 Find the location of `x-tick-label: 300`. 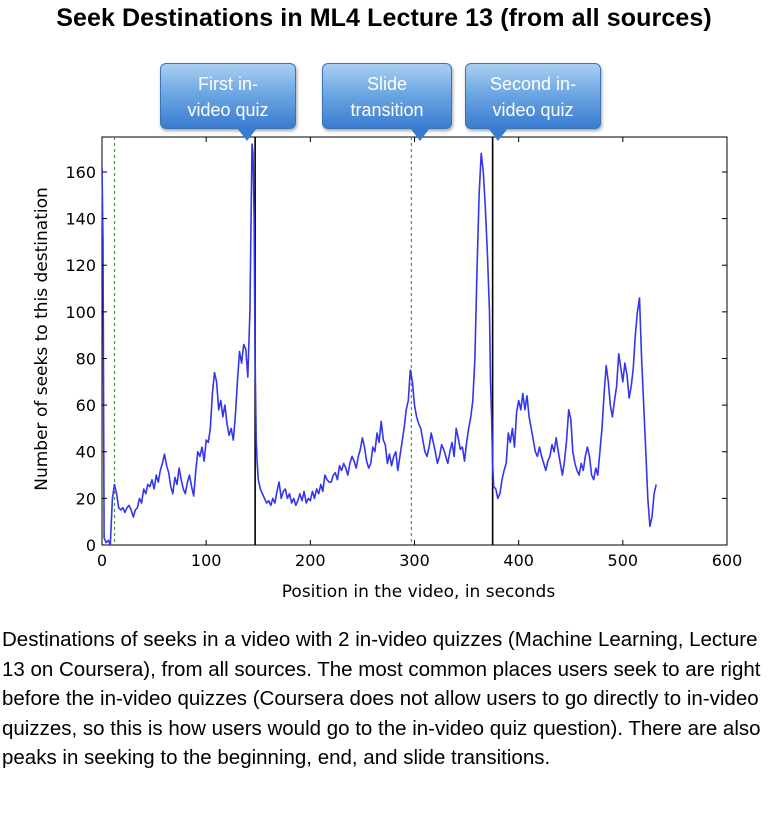

x-tick-label: 300 is located at coordinates (414, 560).